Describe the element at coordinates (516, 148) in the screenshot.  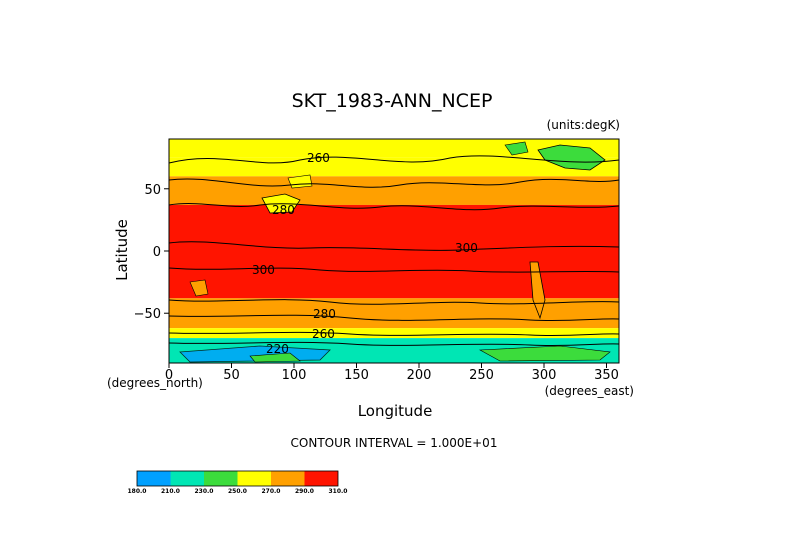
I see `greenland-cold-patch` at that location.